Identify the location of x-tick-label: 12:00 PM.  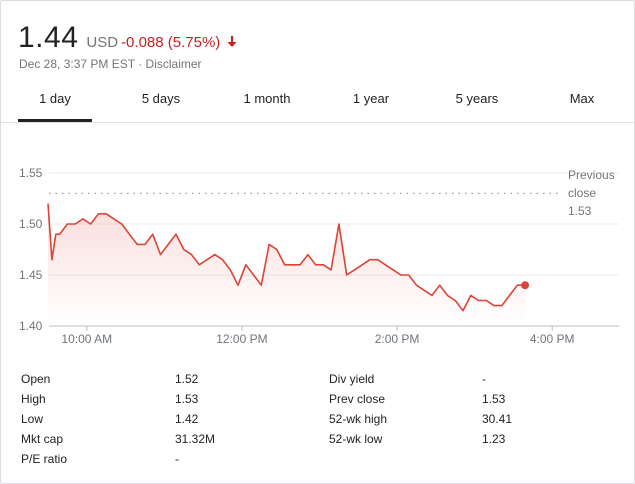
(241, 339).